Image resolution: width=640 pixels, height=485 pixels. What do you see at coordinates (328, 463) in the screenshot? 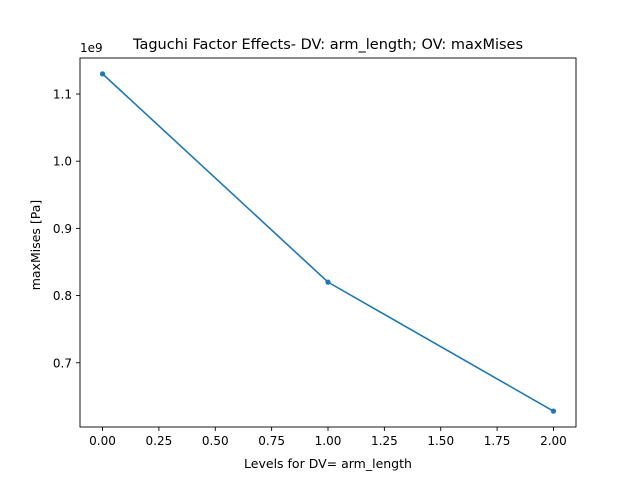
I see `x-axis-label: Levels for DV= arm_length` at bounding box center [328, 463].